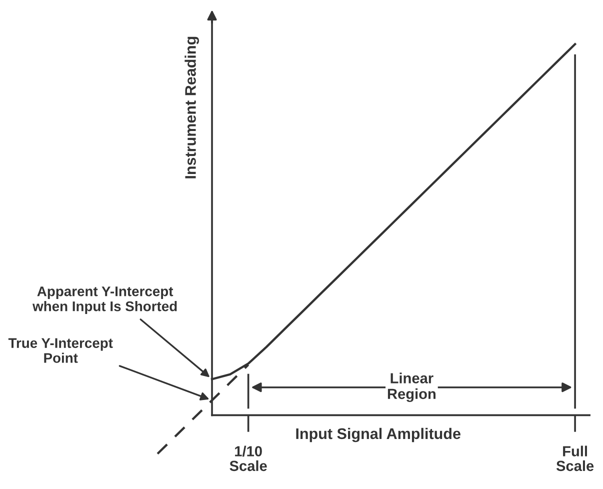 This screenshot has height=489, width=603. Describe the element at coordinates (378, 435) in the screenshot. I see `x-axis-title: Input Signal Amplitude` at that location.